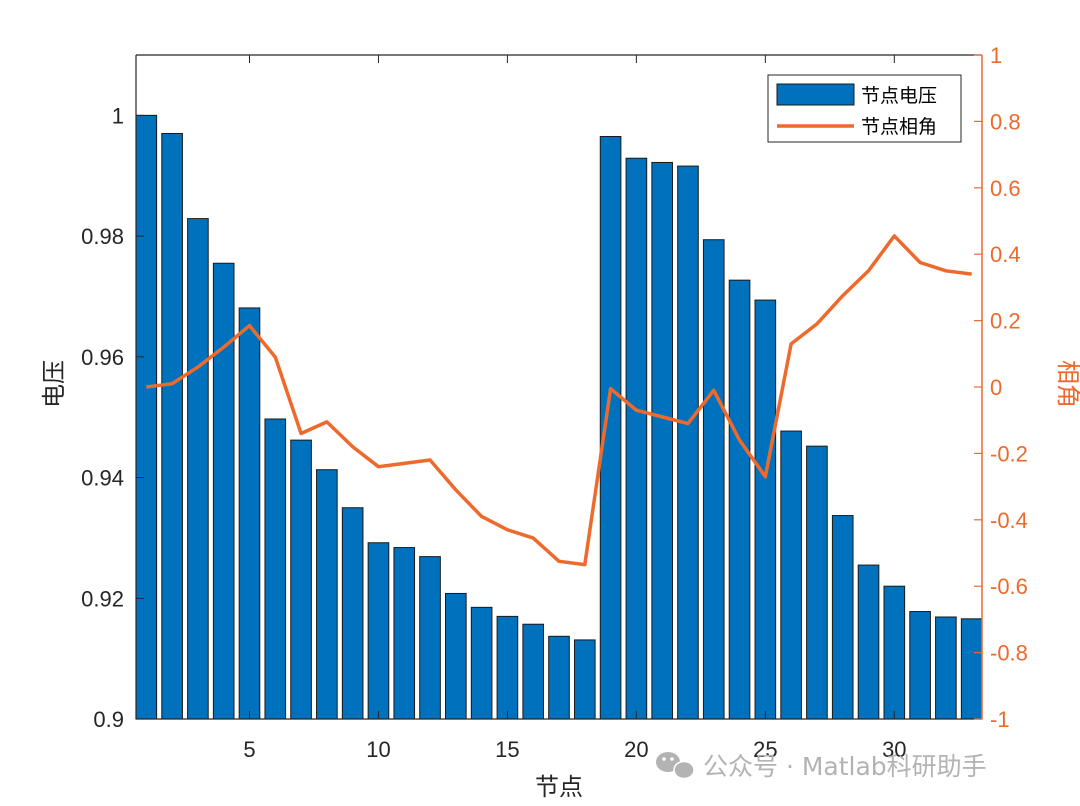  I want to click on x-tick-label: 25, so click(765, 749).